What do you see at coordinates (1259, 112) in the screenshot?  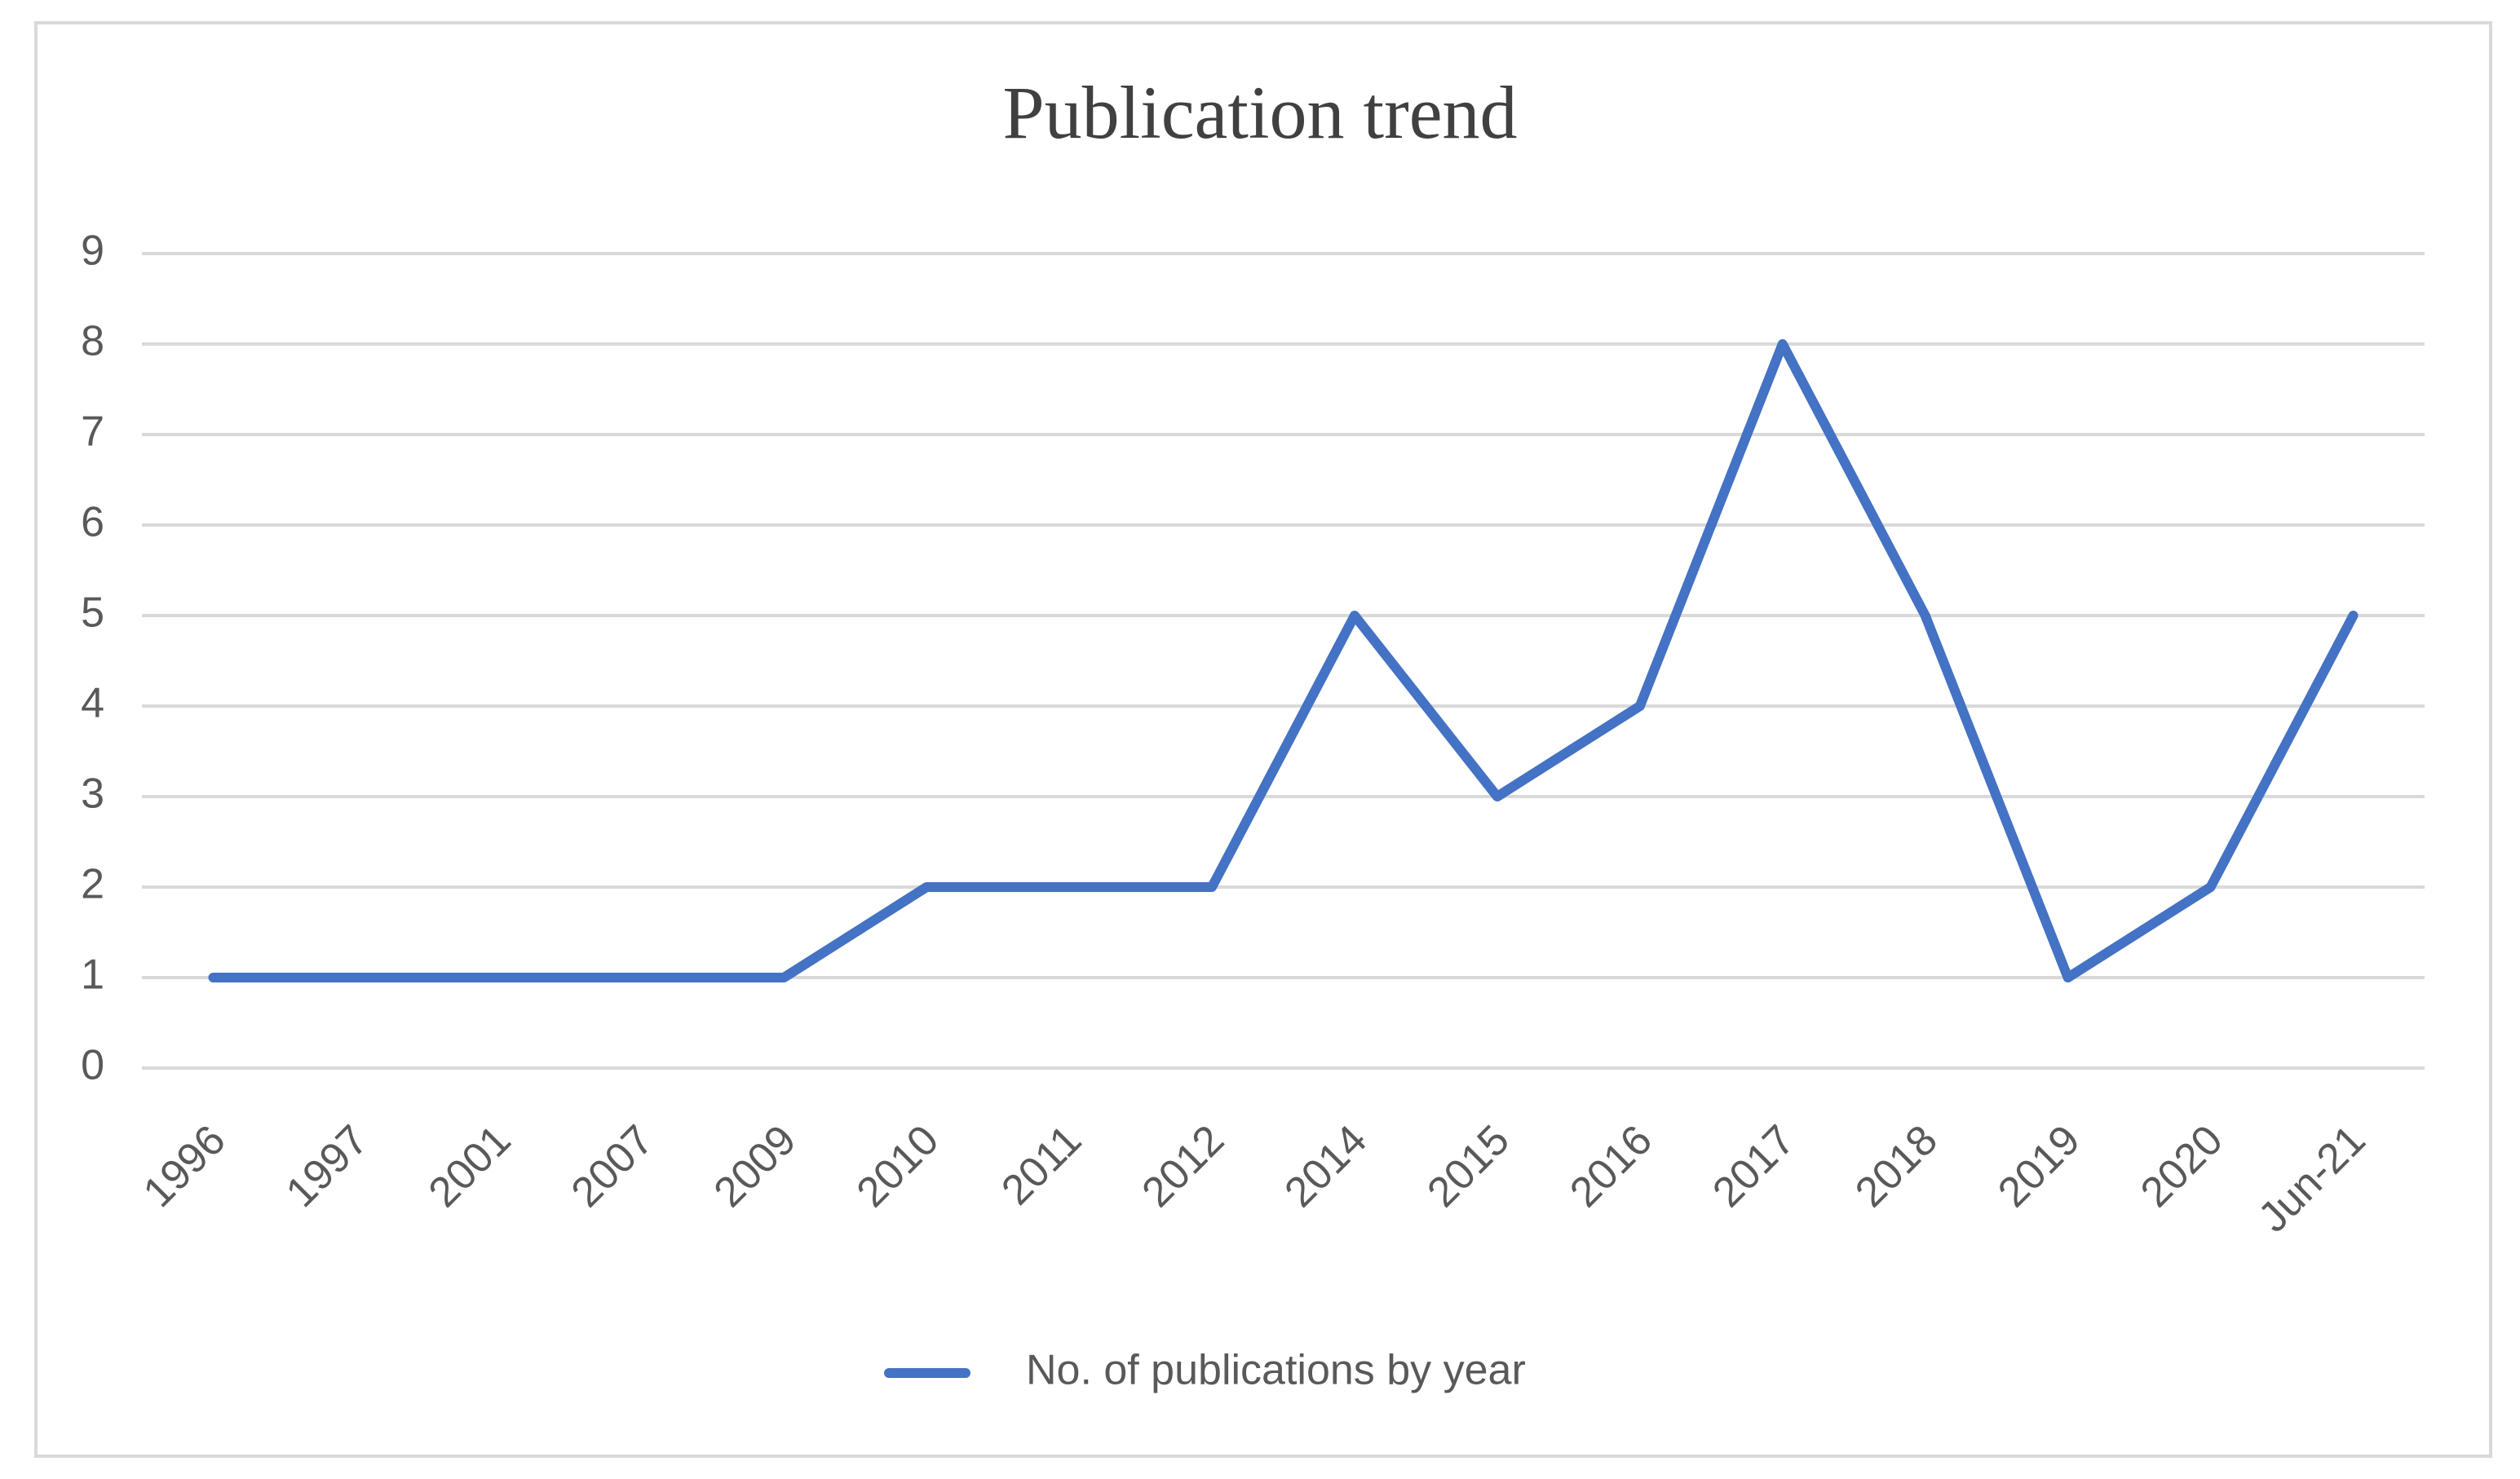 I see `chart-title: Publication trend` at bounding box center [1259, 112].